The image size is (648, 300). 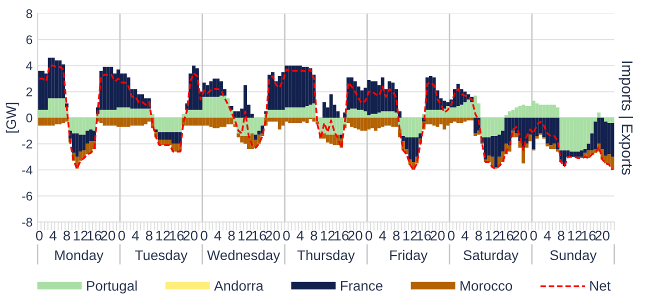 I want to click on legend-label: Portugal, so click(x=112, y=287).